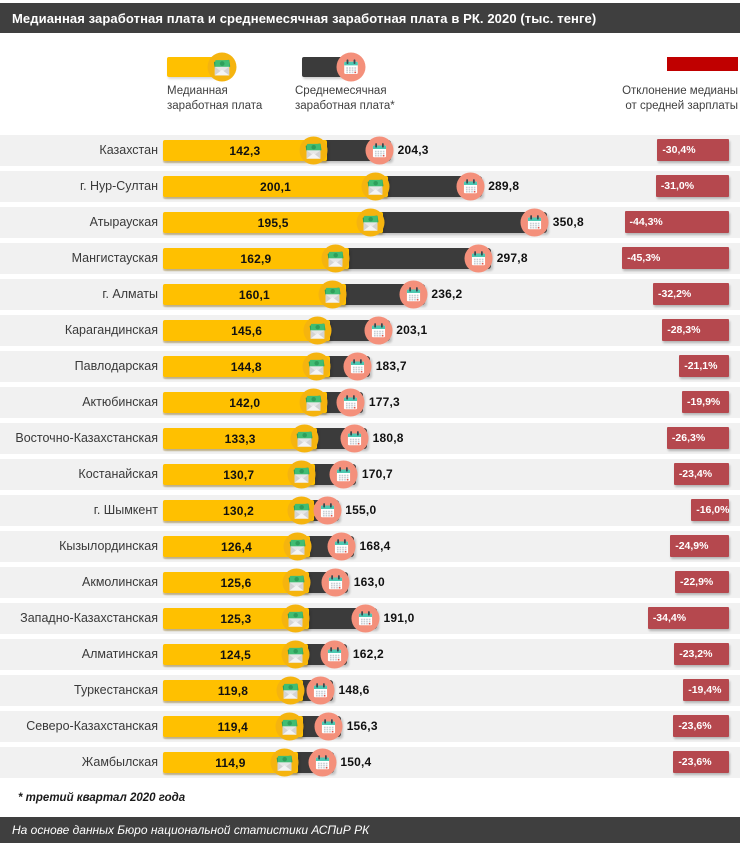  I want to click on median-salary-bar: 145,6, so click(247, 330).